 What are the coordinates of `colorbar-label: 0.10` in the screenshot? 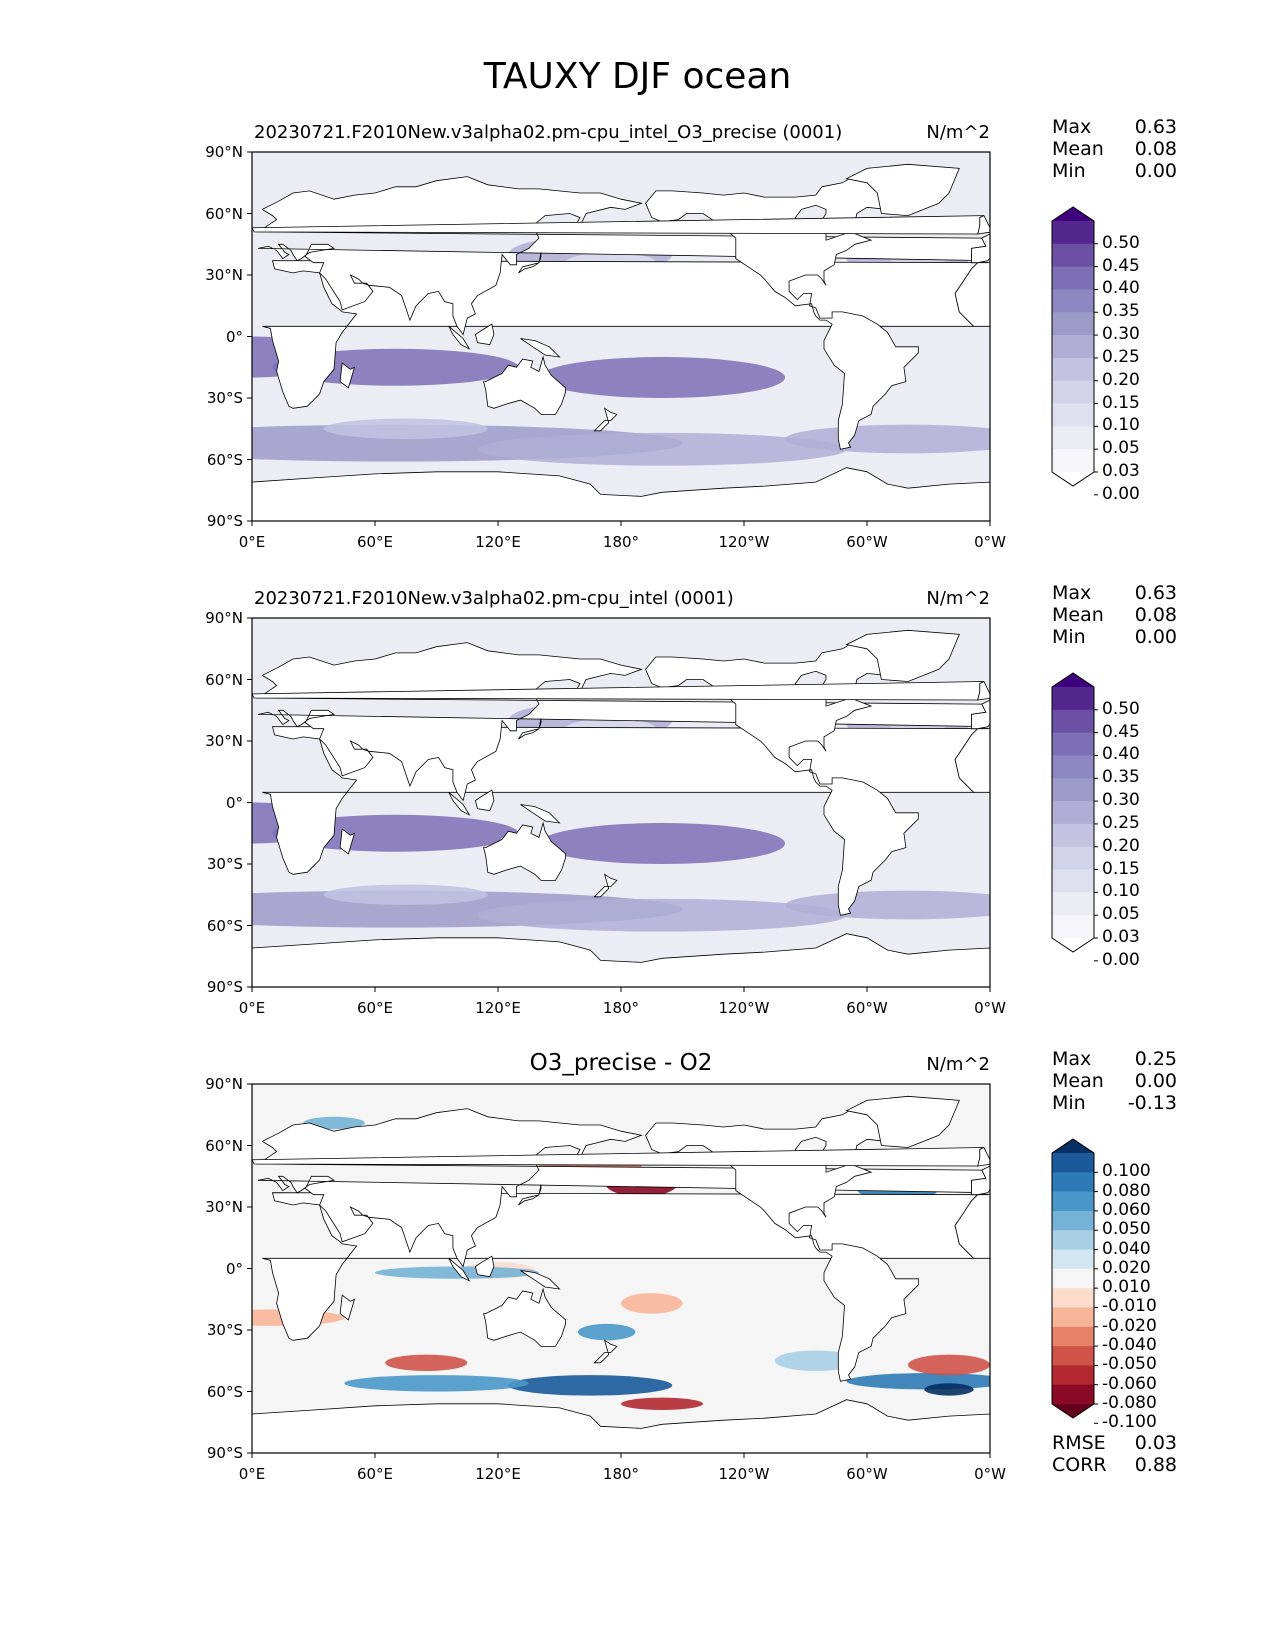 It's located at (1121, 425).